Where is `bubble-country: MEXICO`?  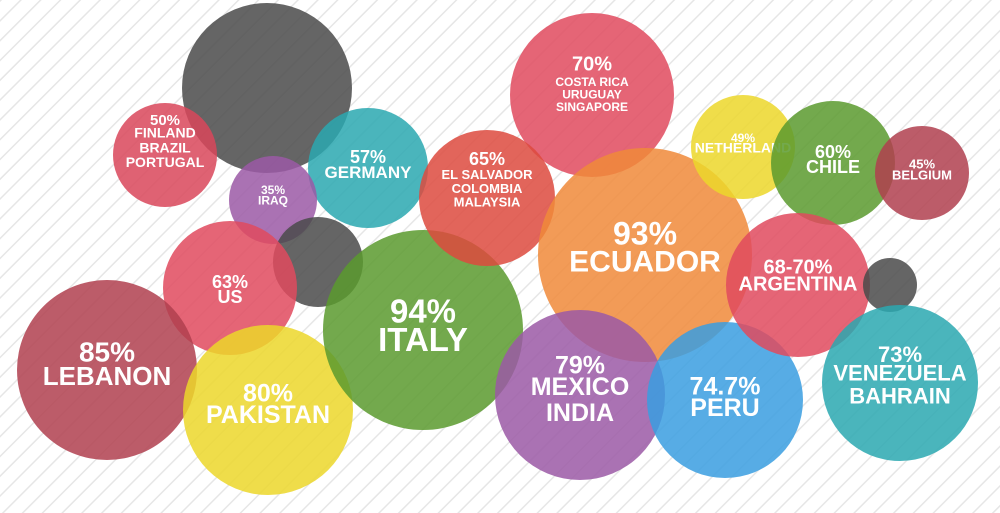
bubble-country: MEXICO is located at coordinates (580, 387).